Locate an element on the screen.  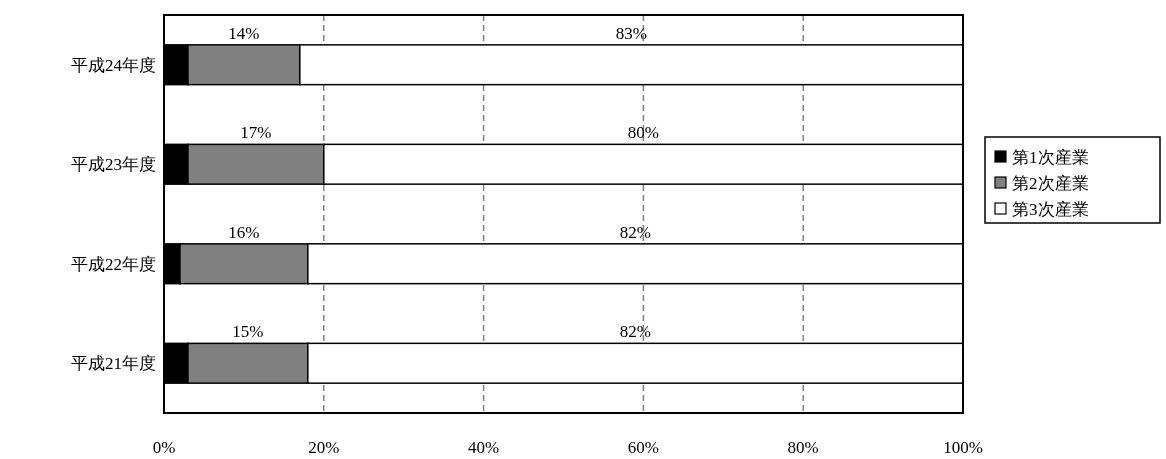
legend-label: 第1次産業 is located at coordinates (1050, 157).